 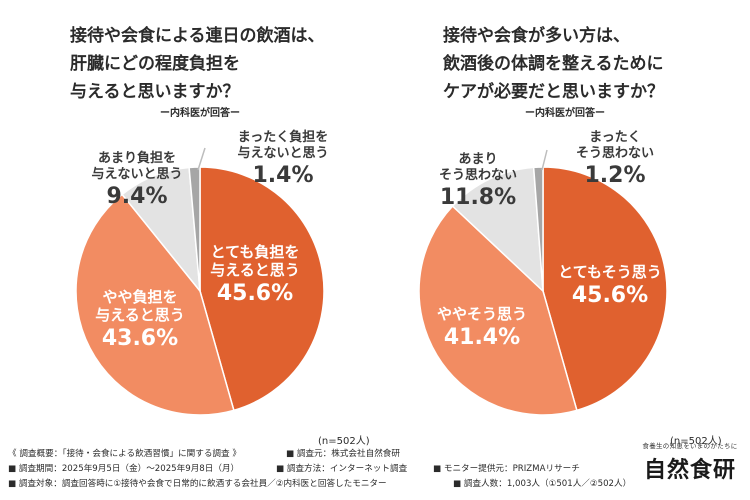 I want to click on slice-label-name: まったく, so click(x=615, y=137).